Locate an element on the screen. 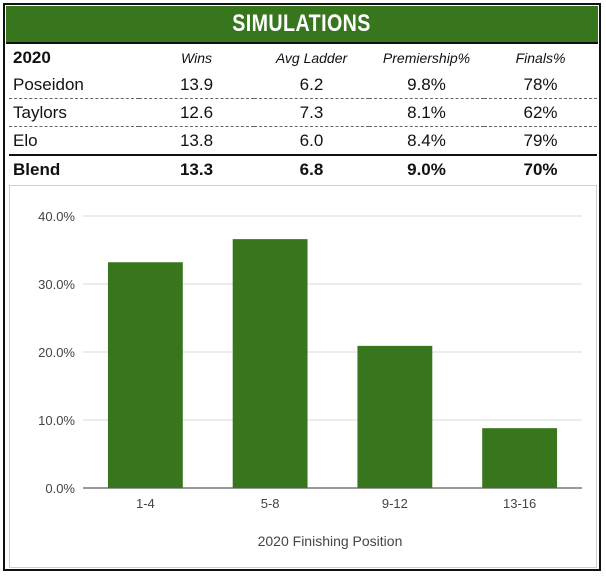 The image size is (606, 576). y-tick-label: 0.0% is located at coordinates (60, 488).